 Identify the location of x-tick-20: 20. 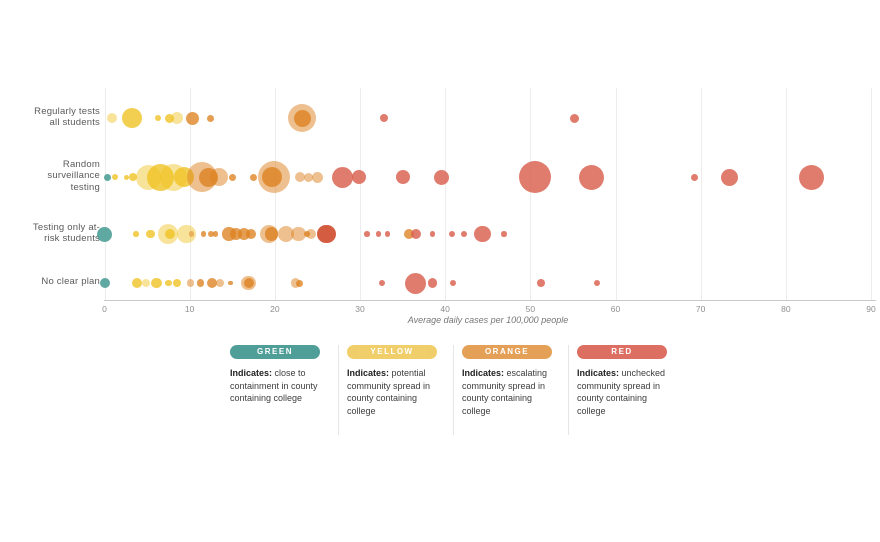
(275, 309).